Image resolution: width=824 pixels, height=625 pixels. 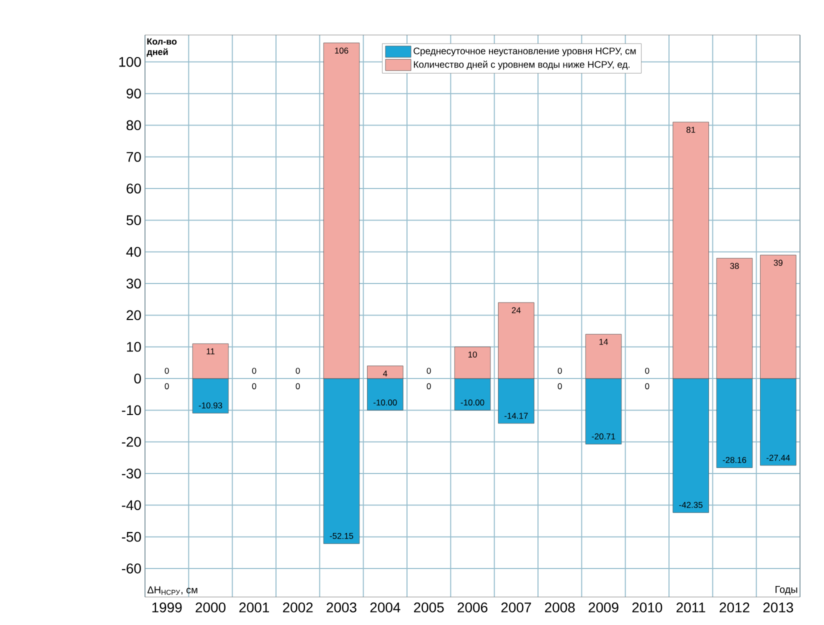 I want to click on x-tick-label: 2007, so click(x=516, y=607).